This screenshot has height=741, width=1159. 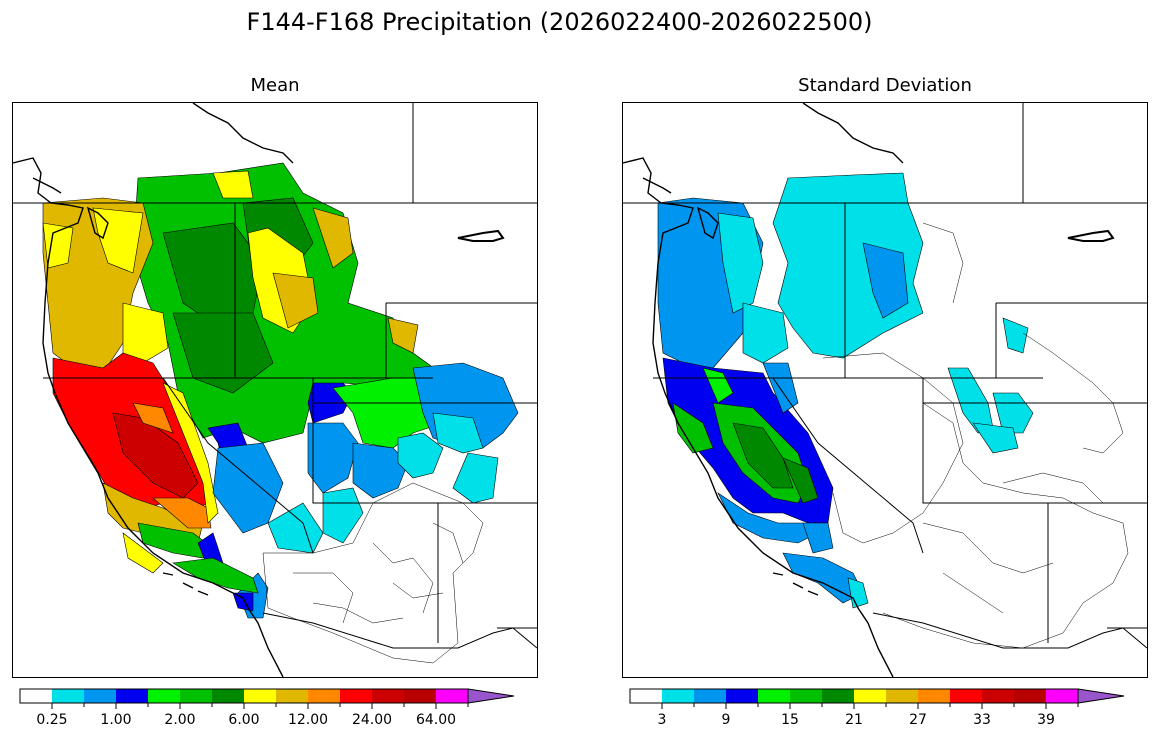 What do you see at coordinates (726, 720) in the screenshot?
I see `colorbar-tick-label: 9` at bounding box center [726, 720].